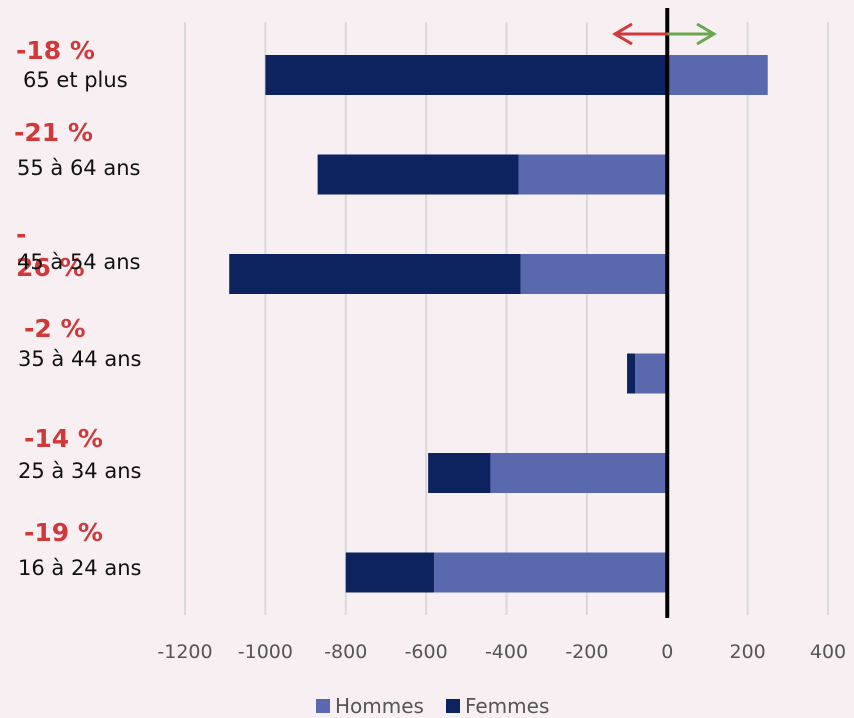 This screenshot has width=854, height=718. I want to click on x-tick-label: -400, so click(506, 652).